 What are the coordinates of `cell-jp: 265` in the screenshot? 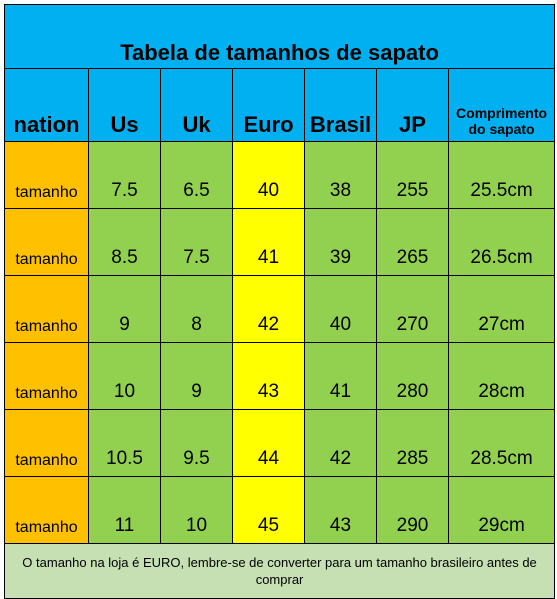 It's located at (412, 242).